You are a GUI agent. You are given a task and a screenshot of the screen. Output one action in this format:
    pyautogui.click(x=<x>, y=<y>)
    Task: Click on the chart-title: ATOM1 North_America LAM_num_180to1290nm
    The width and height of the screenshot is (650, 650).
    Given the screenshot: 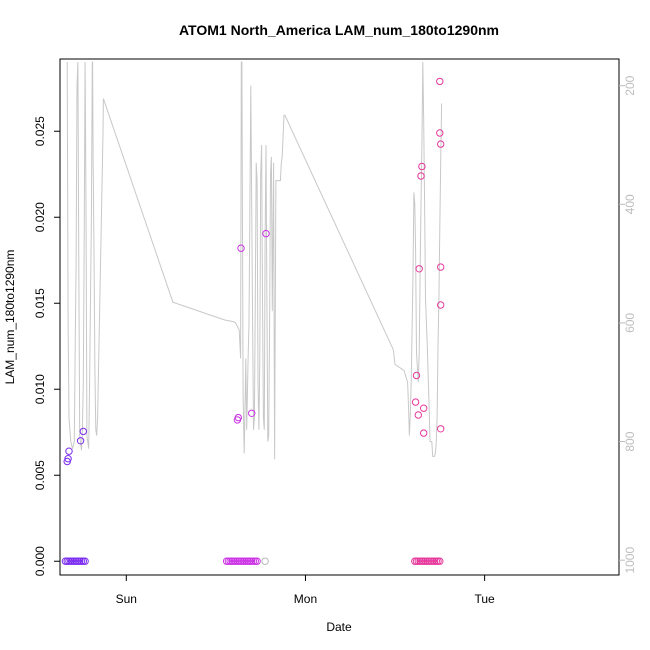 What is the action you would take?
    pyautogui.click(x=339, y=30)
    